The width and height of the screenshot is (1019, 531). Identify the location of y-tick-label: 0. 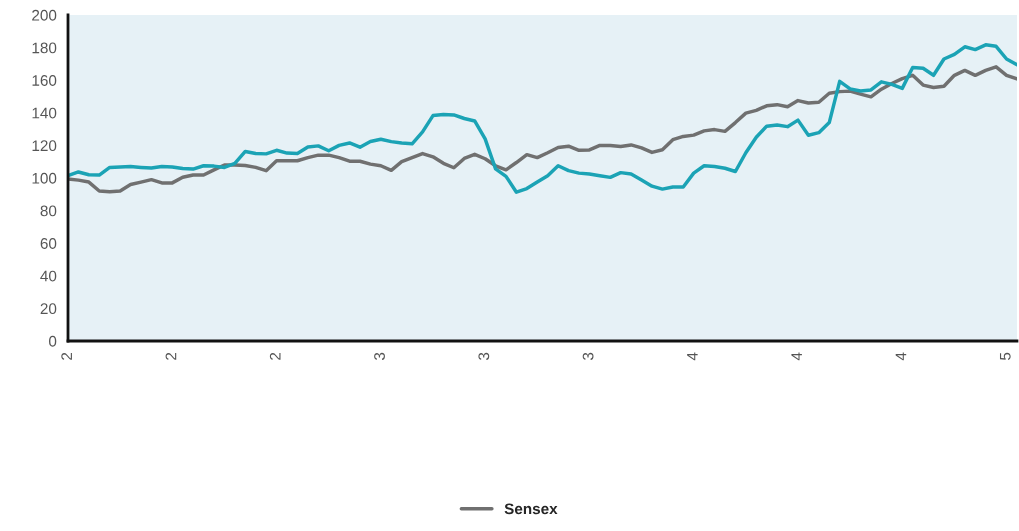
(52, 341).